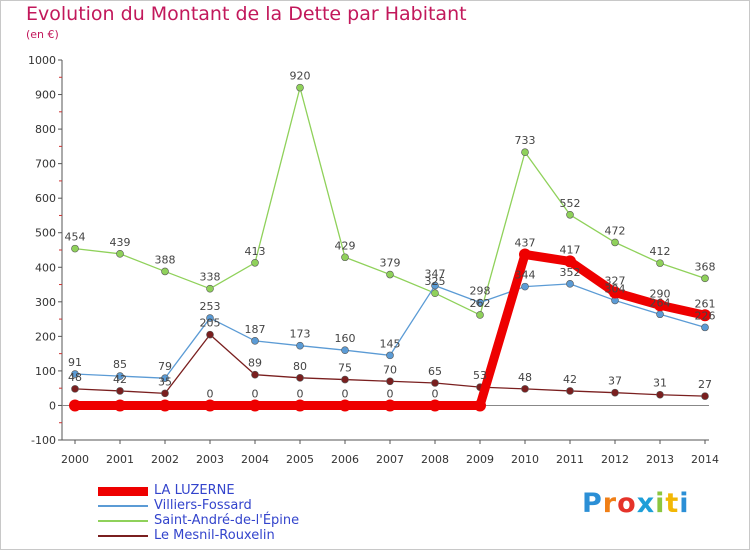 This screenshot has width=750, height=550. Describe the element at coordinates (660, 293) in the screenshot. I see `data-label: 290` at that location.